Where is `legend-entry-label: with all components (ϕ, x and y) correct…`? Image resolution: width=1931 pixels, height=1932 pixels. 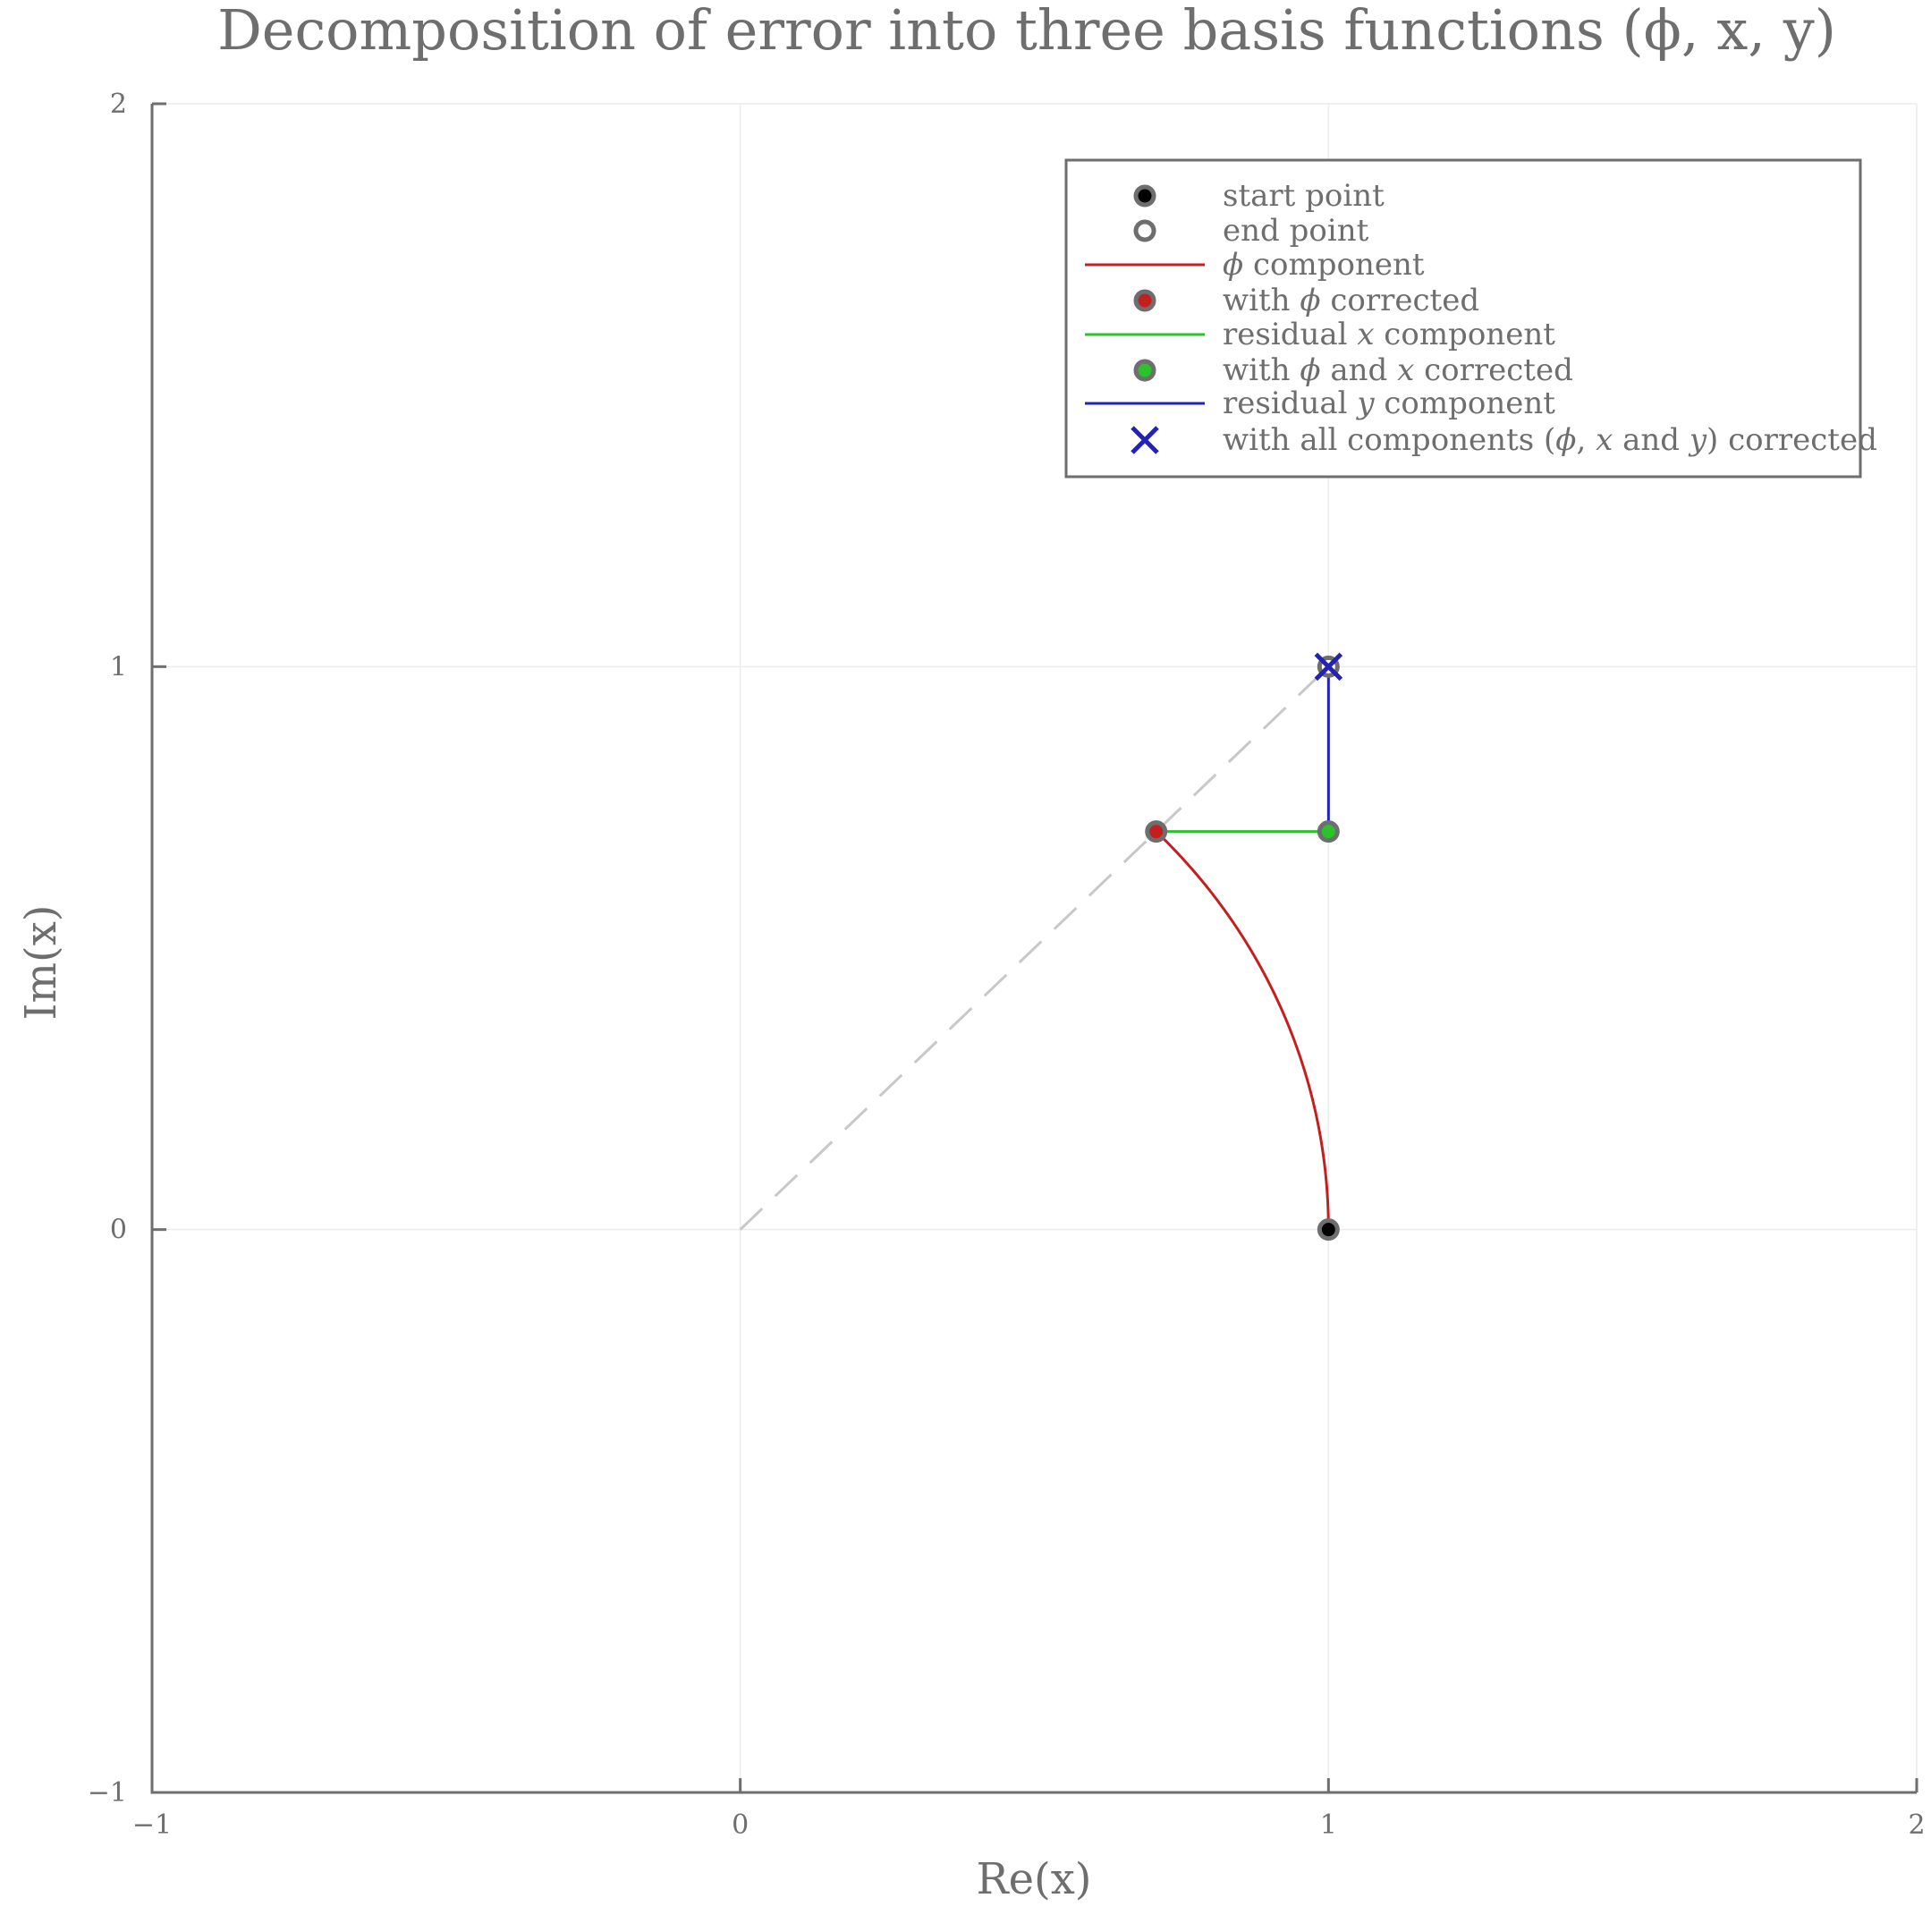 legend-entry-label: with all components (ϕ, x and y) correct… is located at coordinates (1550, 440).